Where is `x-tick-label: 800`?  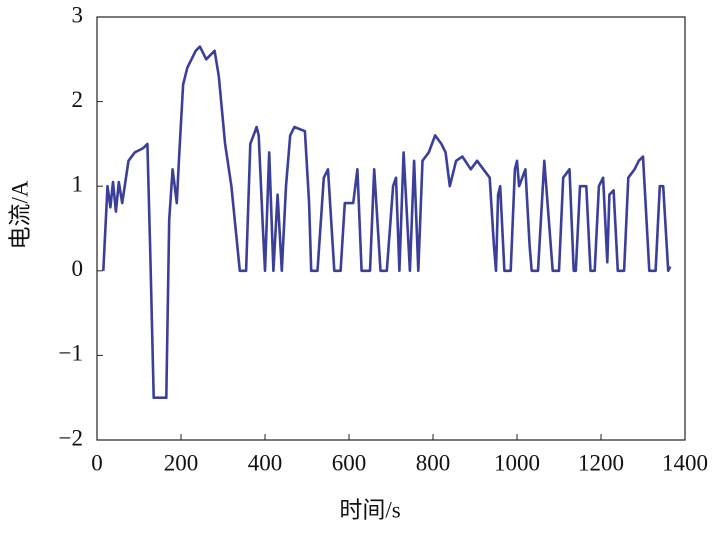 x-tick-label: 800 is located at coordinates (433, 462).